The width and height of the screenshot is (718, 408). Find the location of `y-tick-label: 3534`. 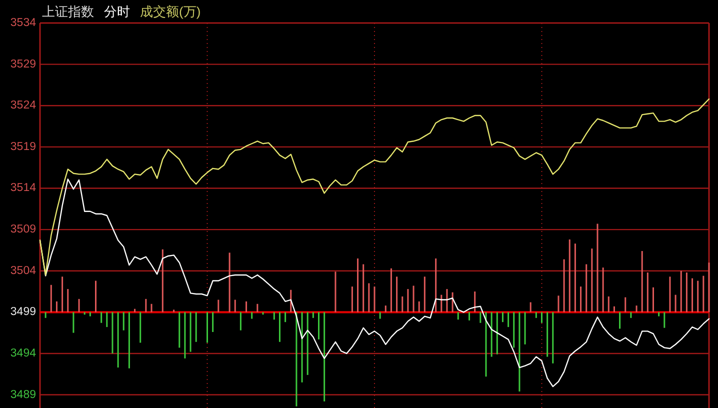

y-tick-label: 3534 is located at coordinates (23, 23).